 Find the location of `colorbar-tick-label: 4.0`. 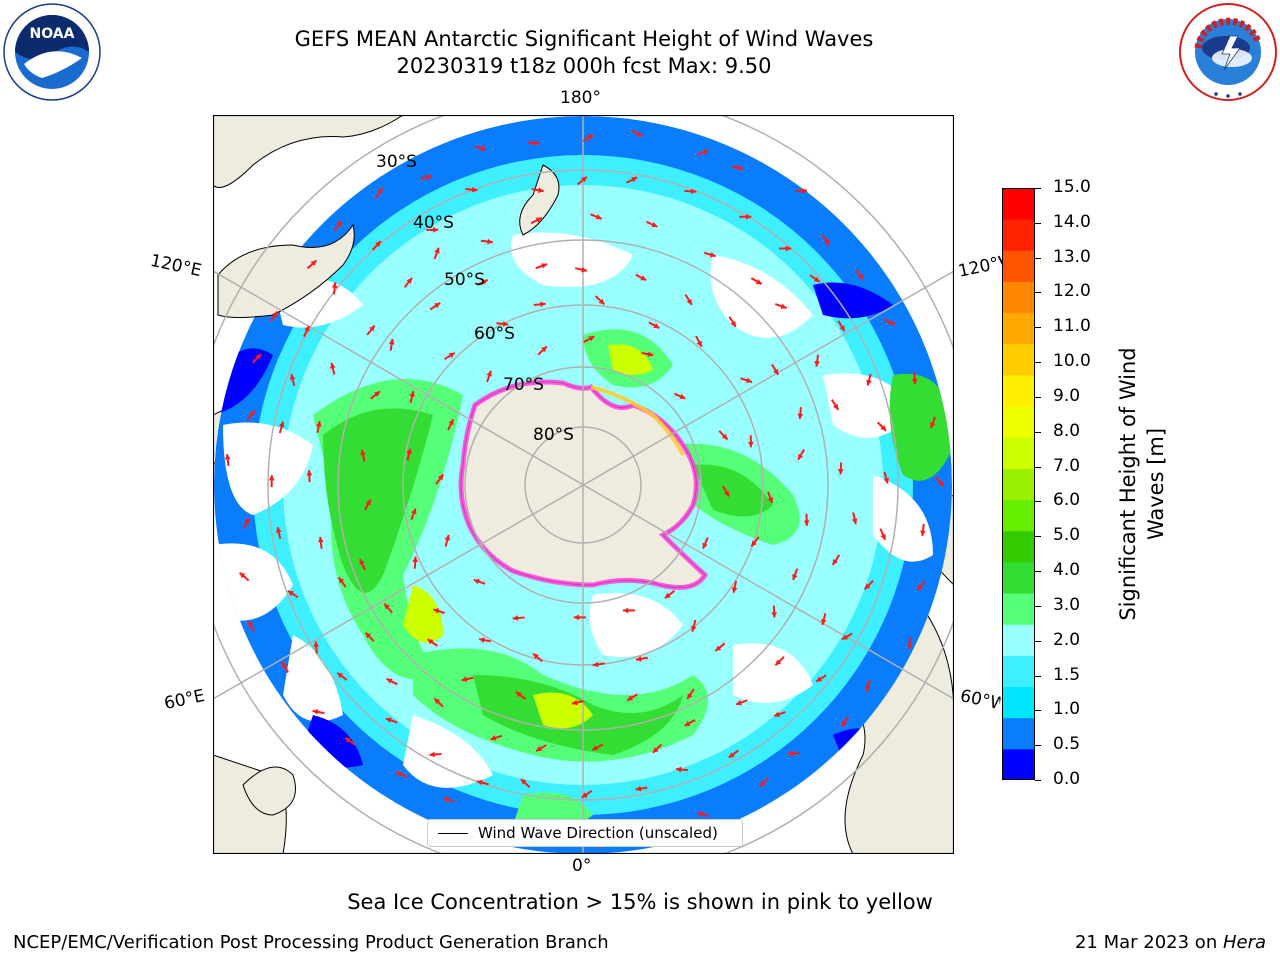

colorbar-tick-label: 4.0 is located at coordinates (1067, 570).